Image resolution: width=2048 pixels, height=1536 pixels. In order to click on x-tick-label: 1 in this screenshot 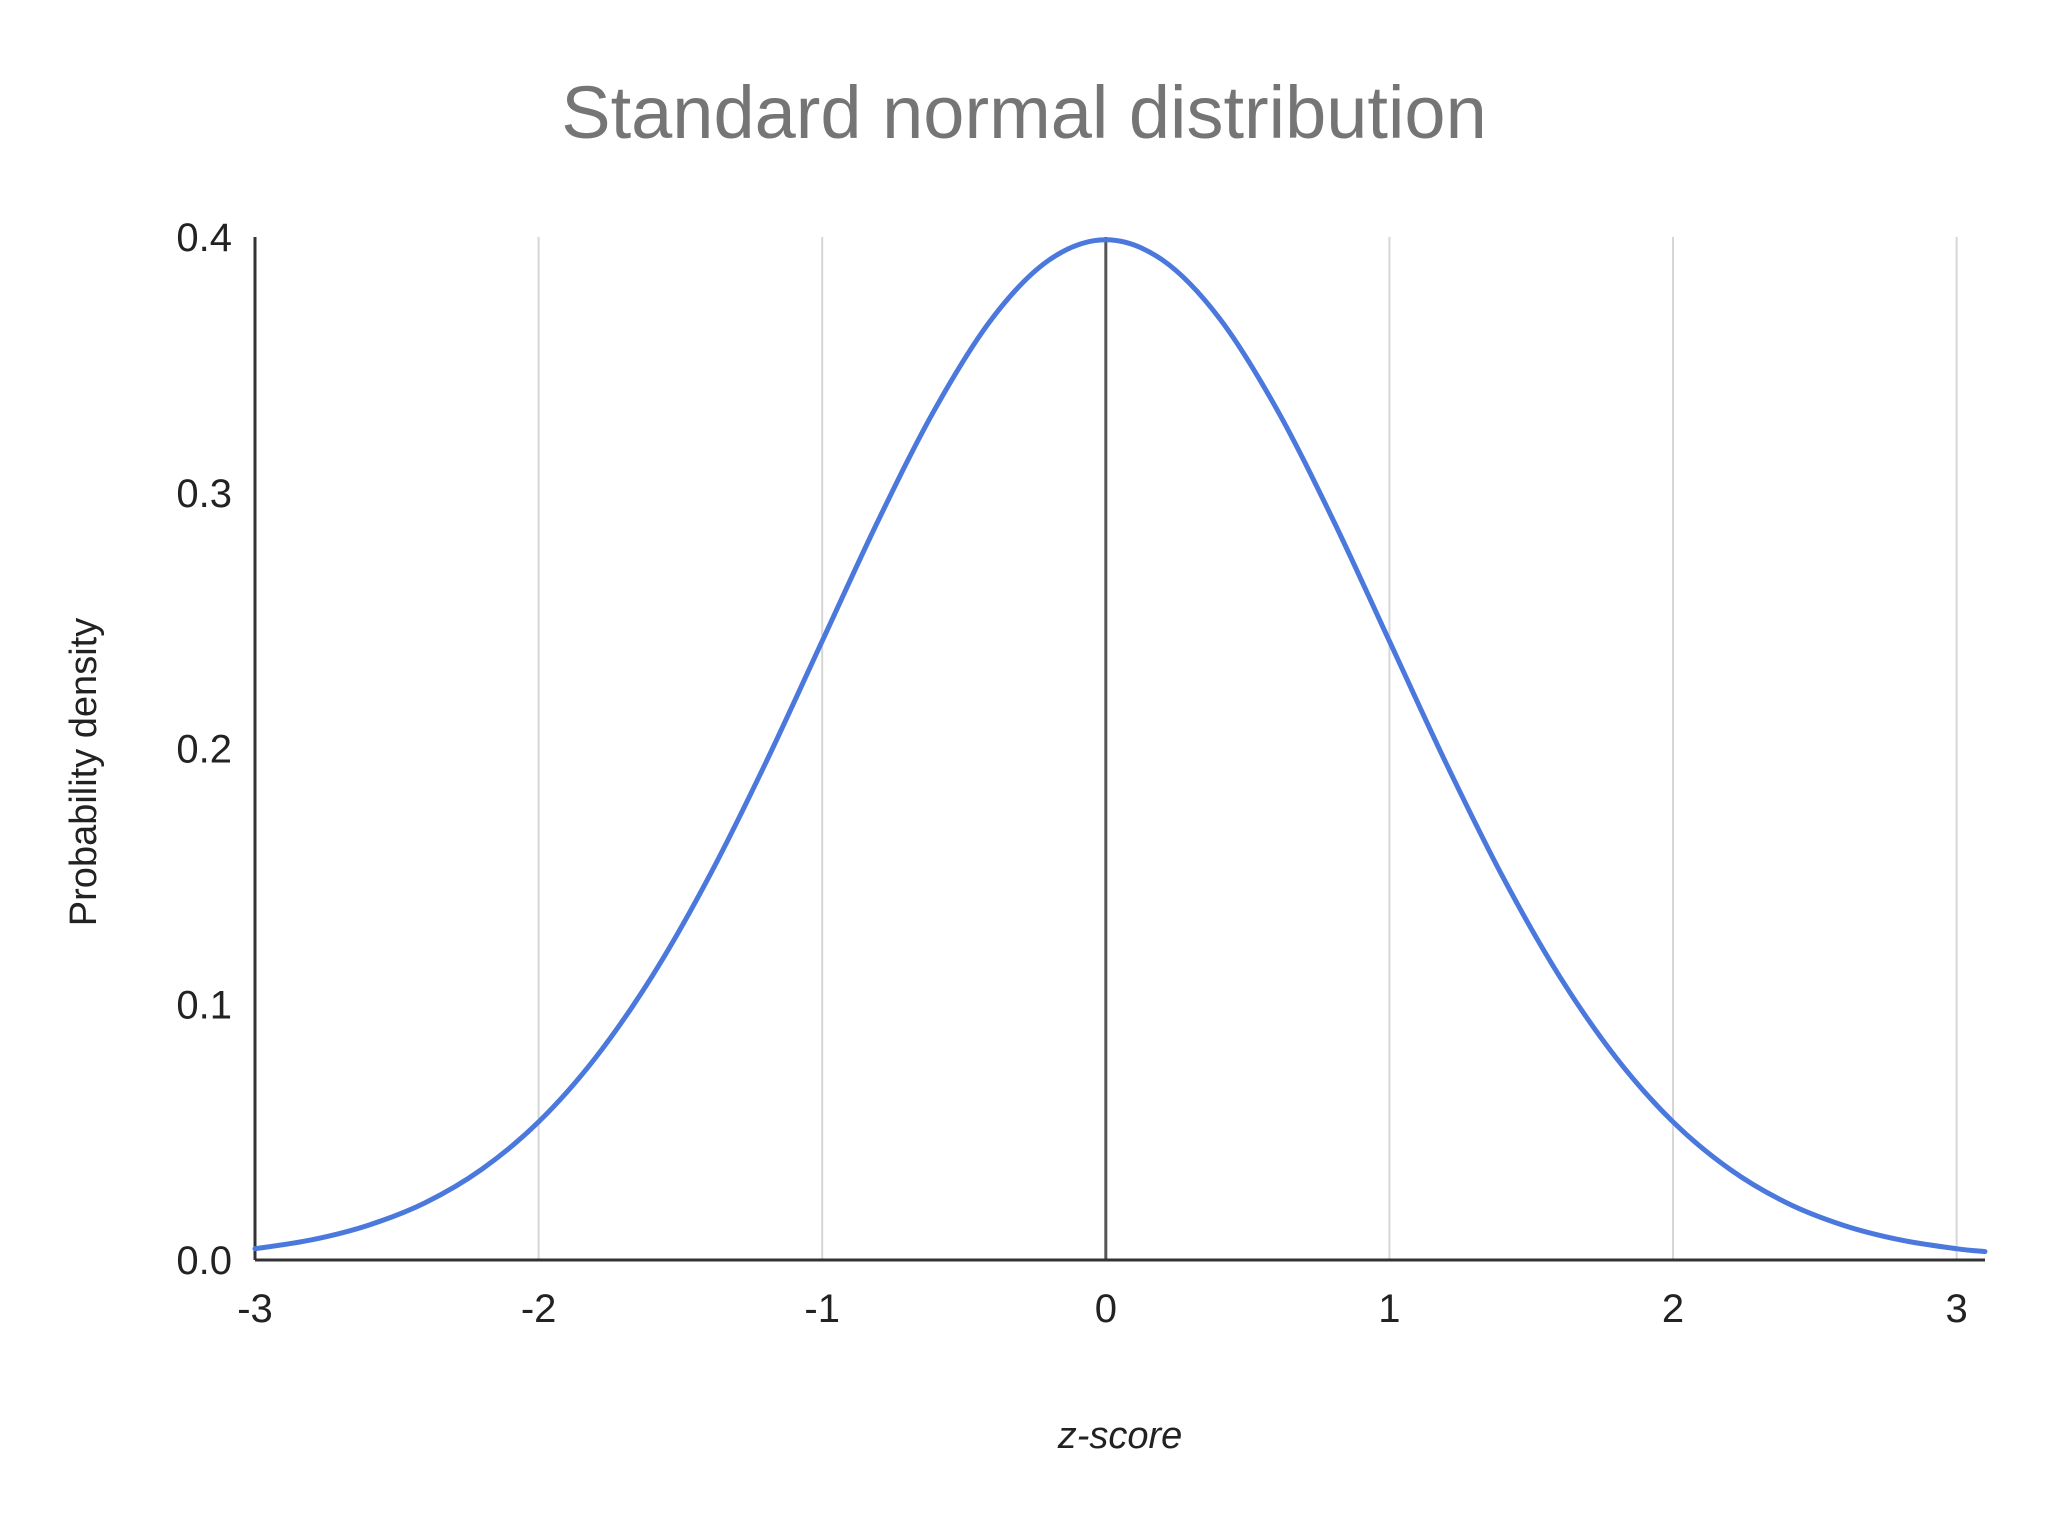, I will do `click(1389, 1309)`.